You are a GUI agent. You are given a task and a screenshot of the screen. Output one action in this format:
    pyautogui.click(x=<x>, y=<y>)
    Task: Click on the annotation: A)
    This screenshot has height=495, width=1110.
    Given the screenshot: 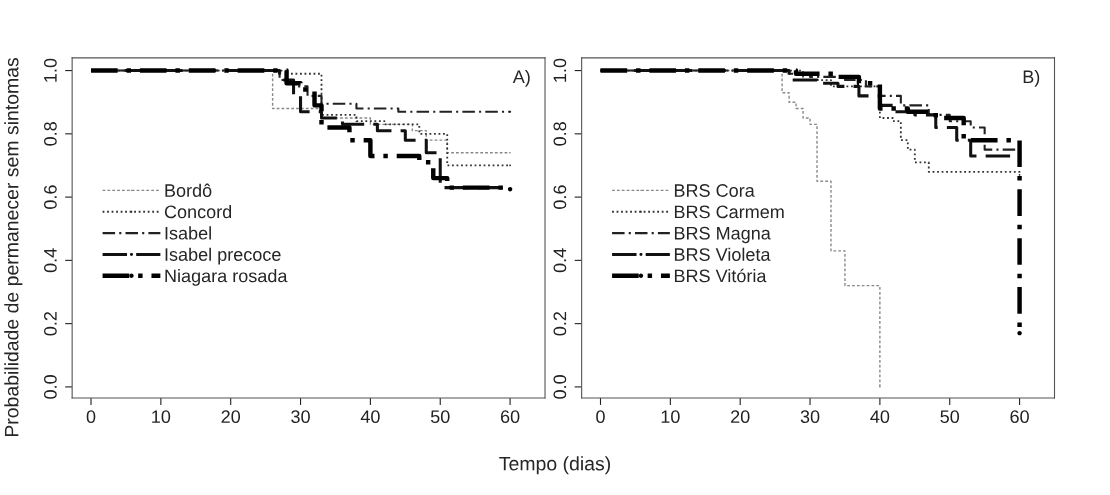 What is the action you would take?
    pyautogui.click(x=521, y=78)
    